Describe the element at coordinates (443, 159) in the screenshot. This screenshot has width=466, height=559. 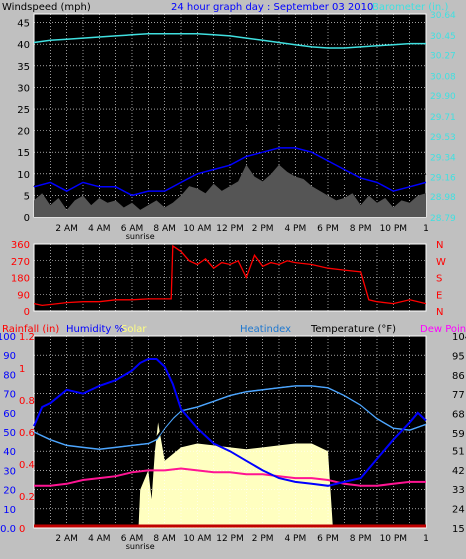
I see `y2-tick-label: 29.34` at that location.